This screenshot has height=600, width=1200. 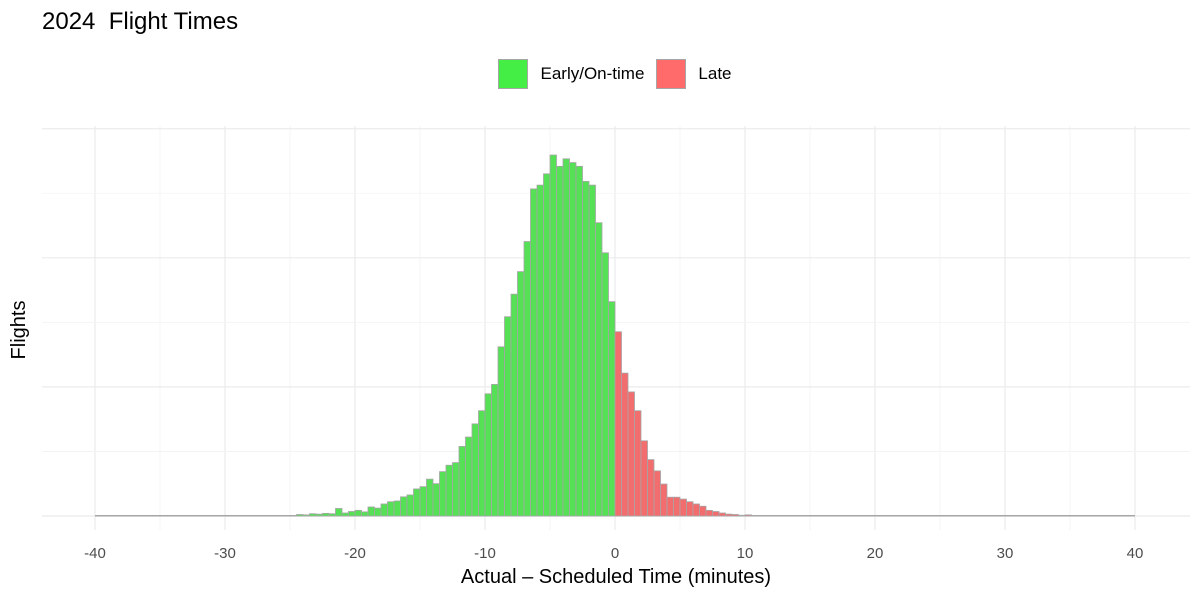 What do you see at coordinates (225, 553) in the screenshot?
I see `x-tick-label: -30` at bounding box center [225, 553].